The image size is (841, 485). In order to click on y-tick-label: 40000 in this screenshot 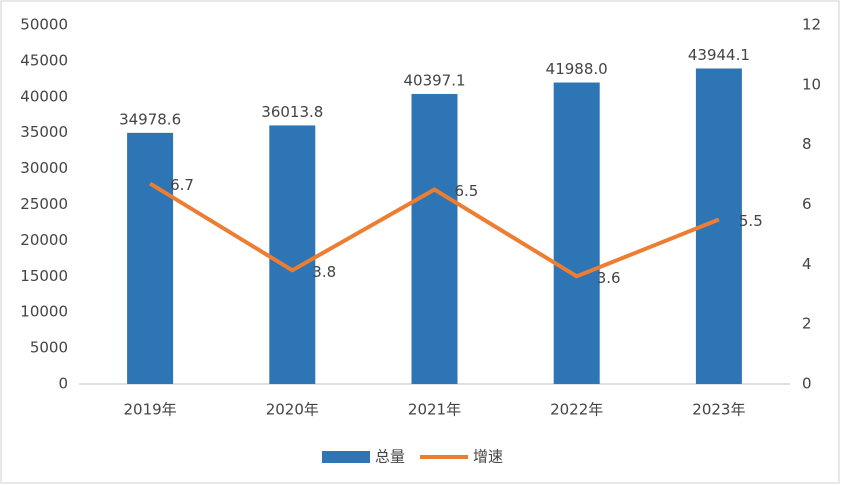, I will do `click(44, 96)`.